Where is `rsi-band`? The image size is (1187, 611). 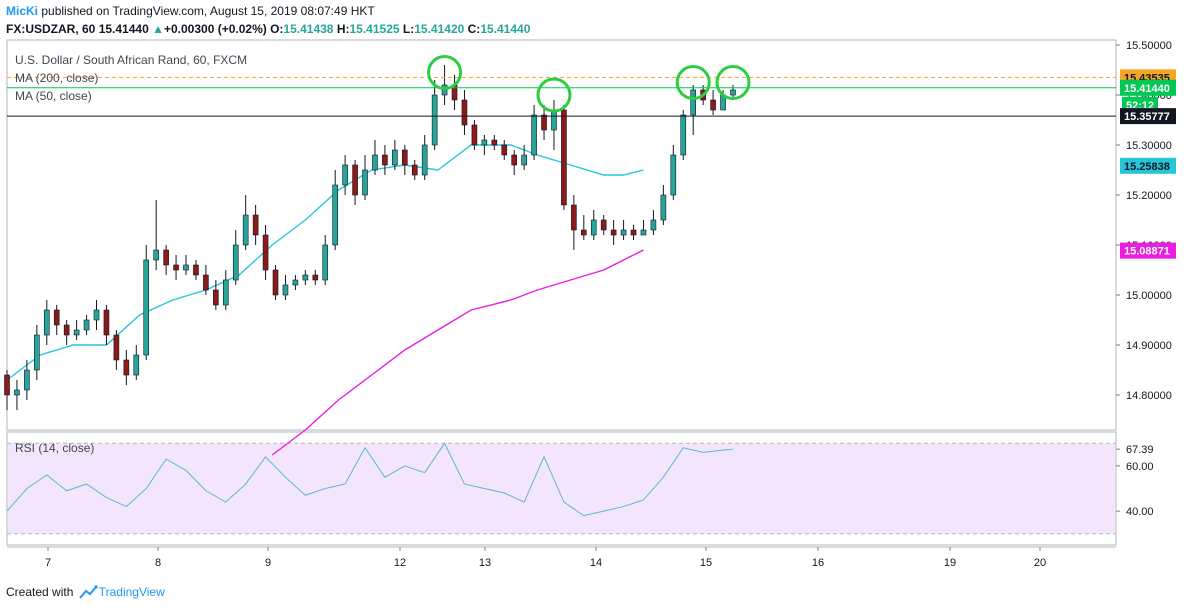
rsi-band is located at coordinates (561, 488).